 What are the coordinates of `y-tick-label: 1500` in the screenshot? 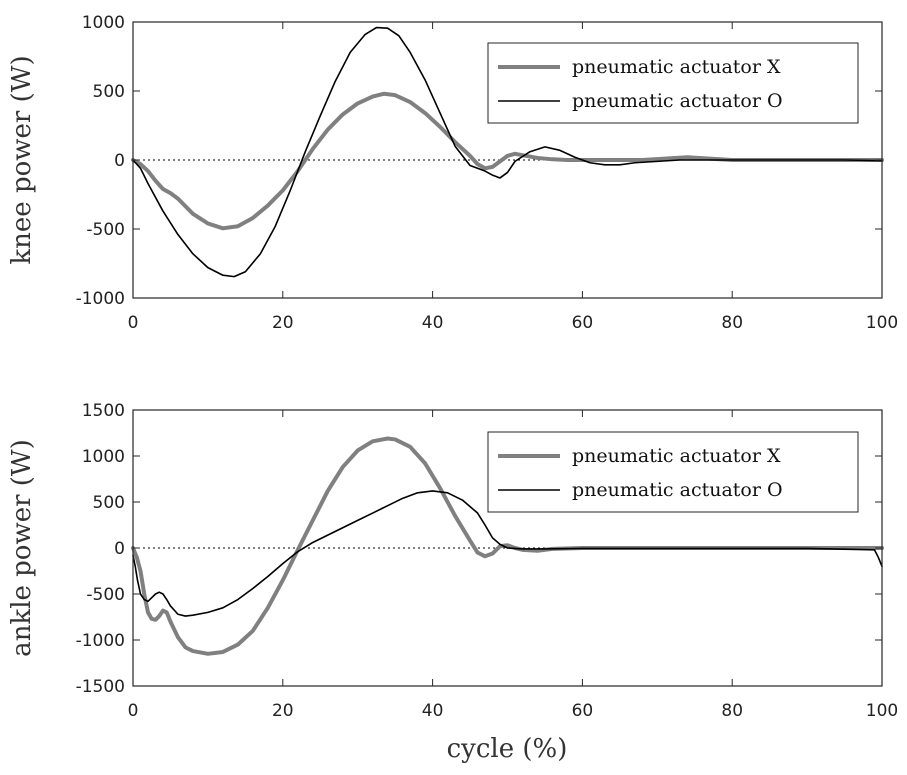 It's located at (103, 411).